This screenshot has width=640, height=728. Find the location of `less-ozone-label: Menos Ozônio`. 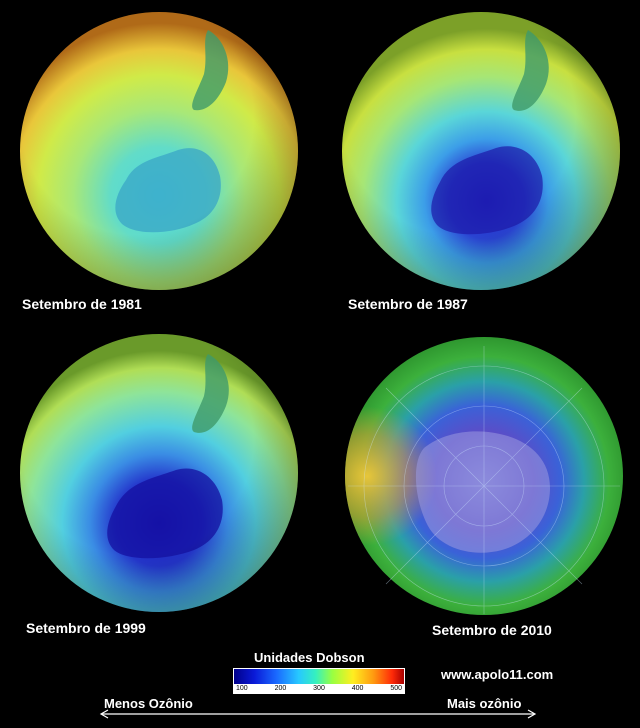

less-ozone-label: Menos Ozônio is located at coordinates (148, 703).